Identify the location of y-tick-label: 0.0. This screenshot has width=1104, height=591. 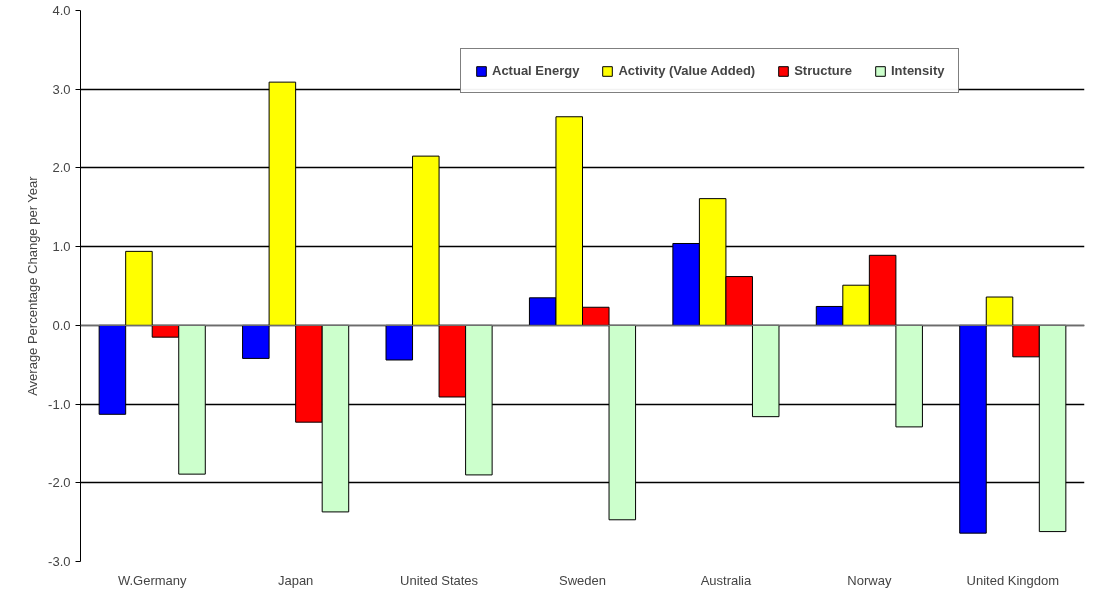
(61, 325).